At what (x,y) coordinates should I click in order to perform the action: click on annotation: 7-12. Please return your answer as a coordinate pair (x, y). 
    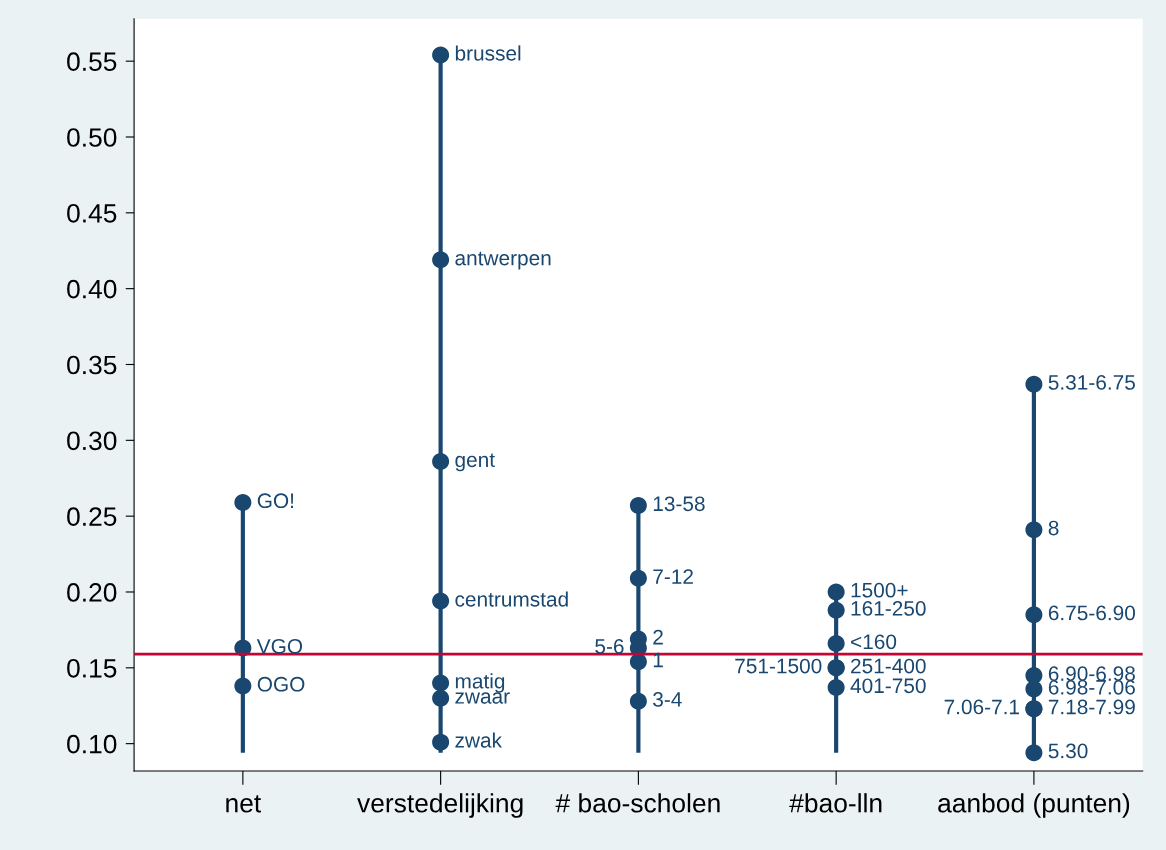
    Looking at the image, I should click on (673, 576).